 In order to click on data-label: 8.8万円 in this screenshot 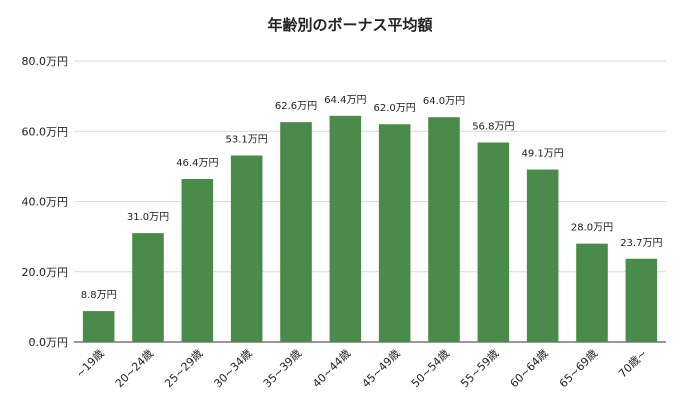, I will do `click(99, 295)`.